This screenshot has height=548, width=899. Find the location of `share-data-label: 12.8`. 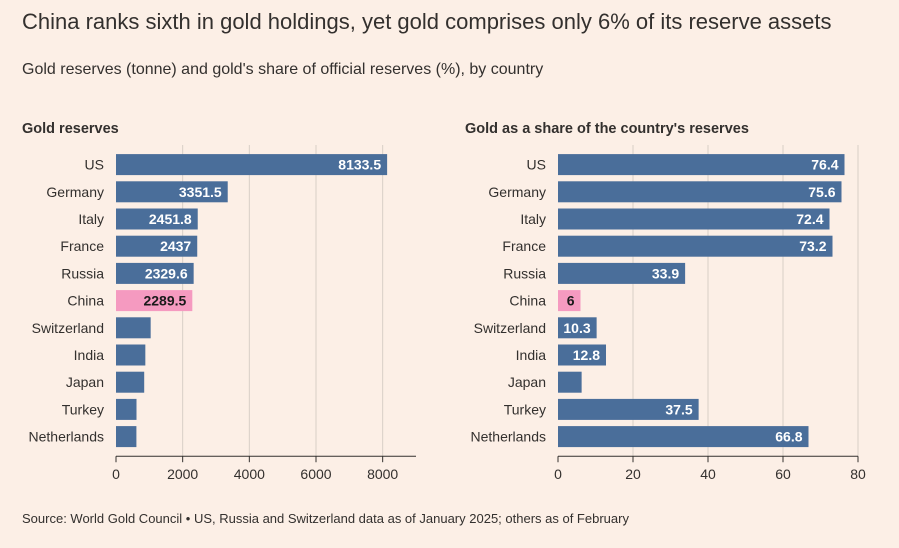

share-data-label: 12.8 is located at coordinates (586, 355).